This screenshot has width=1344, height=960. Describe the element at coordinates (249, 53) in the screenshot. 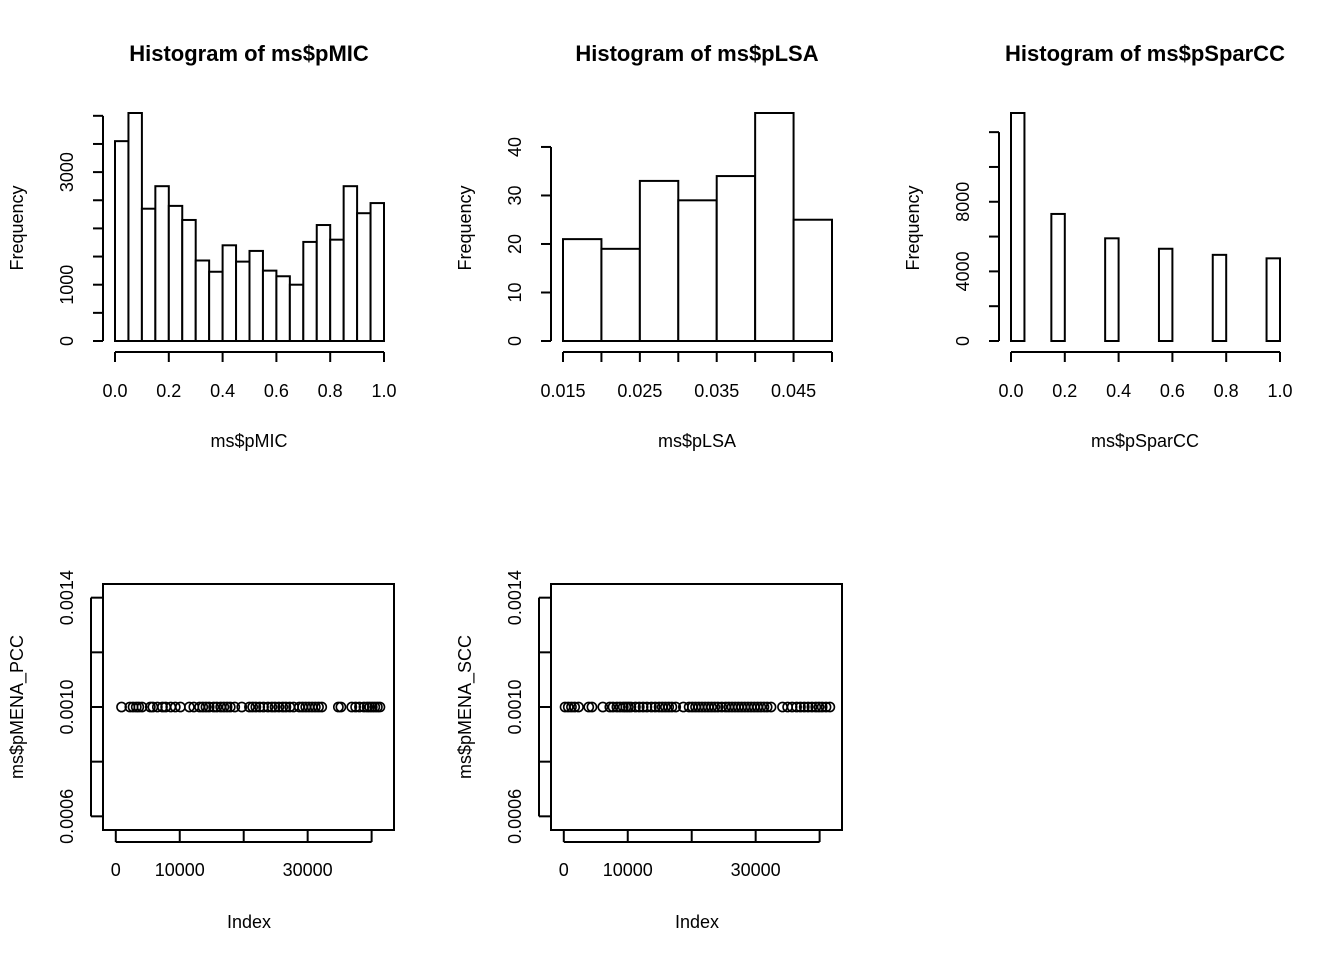

I see `chart-title: Histogram of ms$pMIC` at that location.